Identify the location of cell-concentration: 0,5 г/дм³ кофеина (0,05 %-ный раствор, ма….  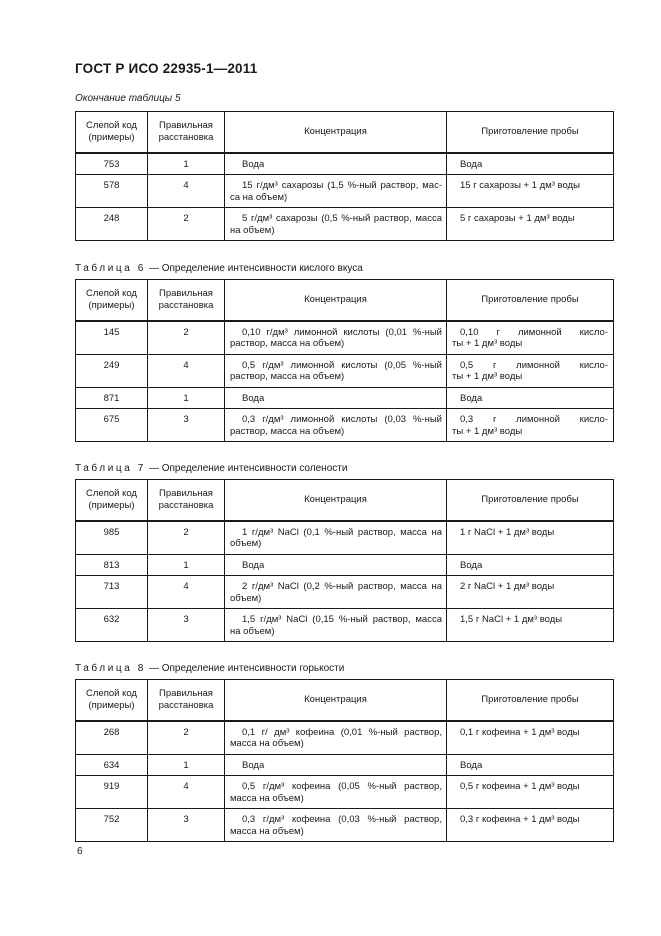
(335, 792).